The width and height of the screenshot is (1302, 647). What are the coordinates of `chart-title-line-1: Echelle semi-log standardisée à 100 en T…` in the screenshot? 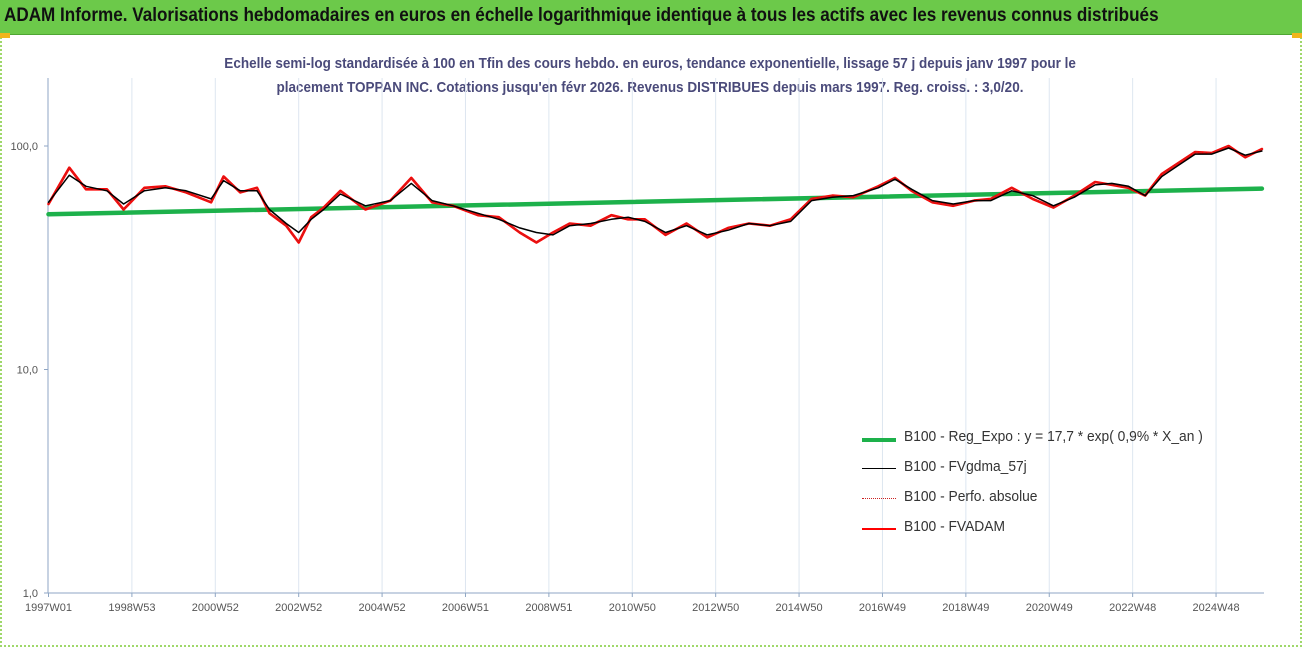 It's located at (650, 63).